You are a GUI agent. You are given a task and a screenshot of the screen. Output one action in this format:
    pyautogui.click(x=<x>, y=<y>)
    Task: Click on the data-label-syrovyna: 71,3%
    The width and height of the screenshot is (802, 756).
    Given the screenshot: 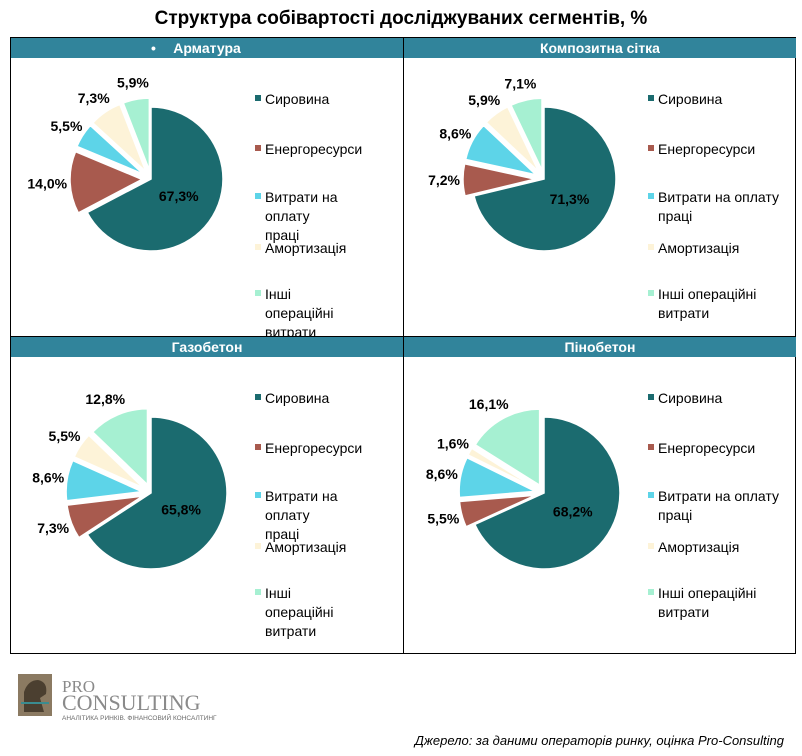 What is the action you would take?
    pyautogui.click(x=570, y=199)
    